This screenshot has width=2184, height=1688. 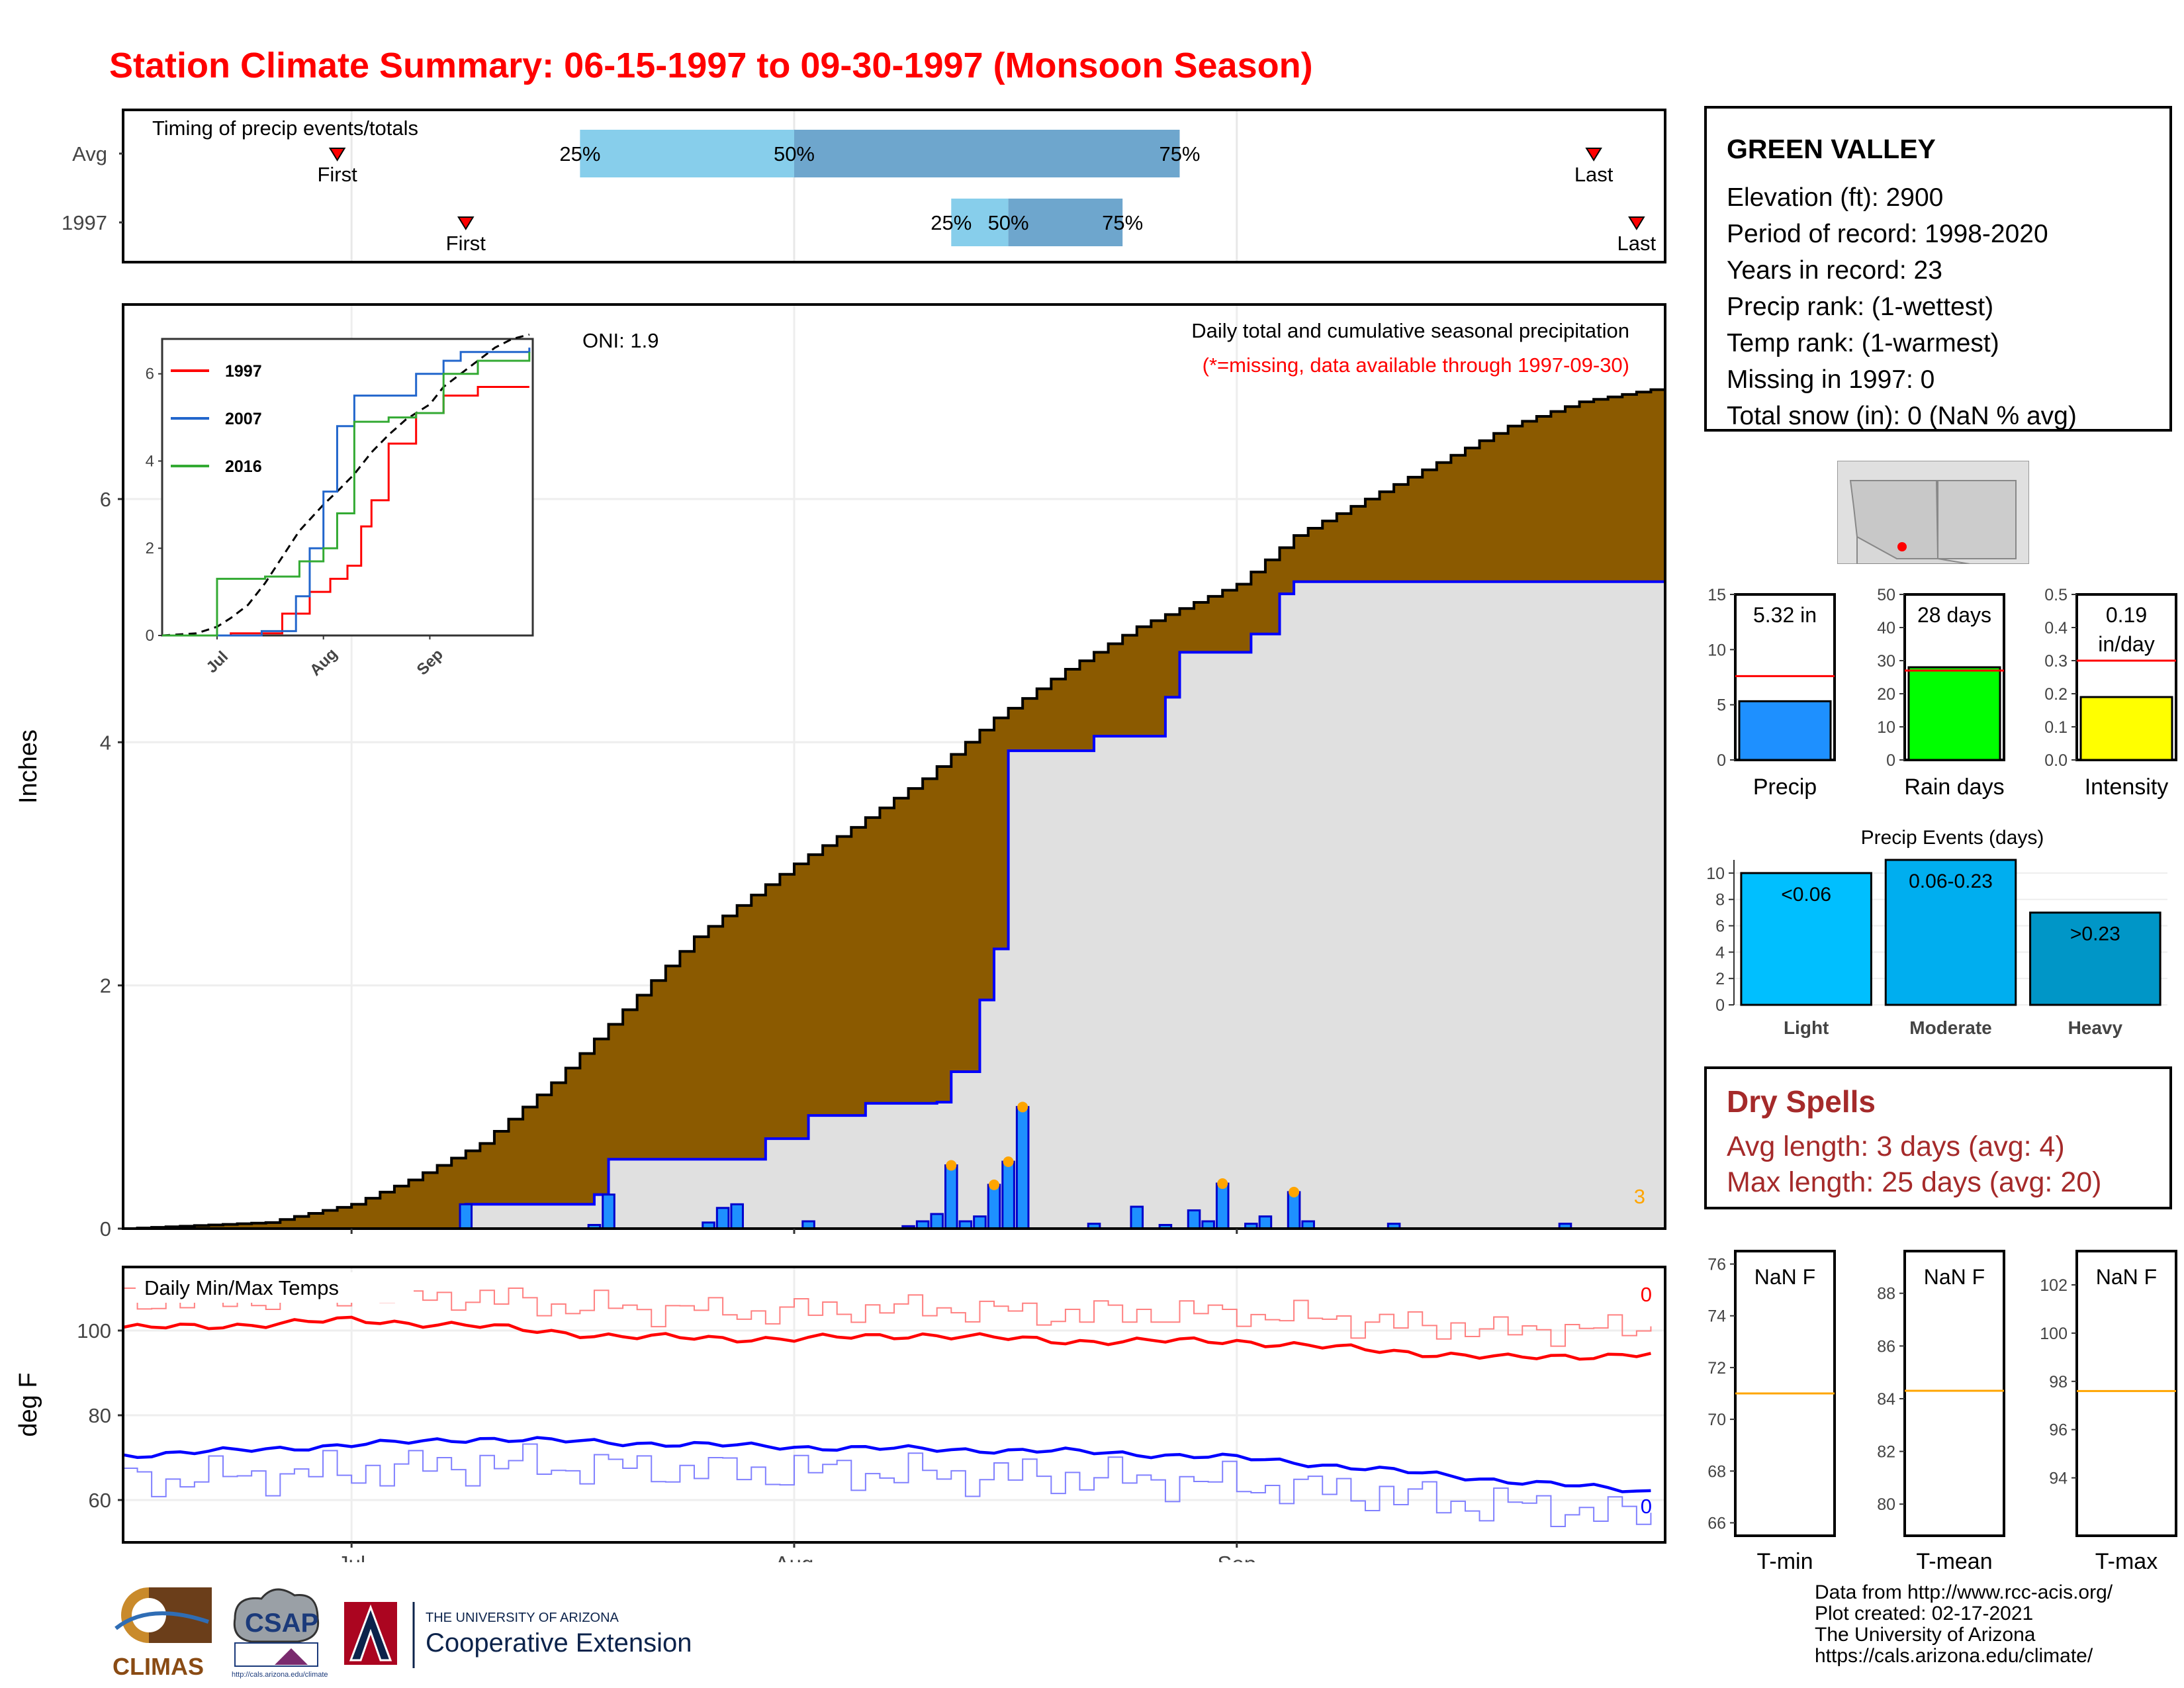 What do you see at coordinates (1834, 270) in the screenshot?
I see `station-years: Years in record: 23` at bounding box center [1834, 270].